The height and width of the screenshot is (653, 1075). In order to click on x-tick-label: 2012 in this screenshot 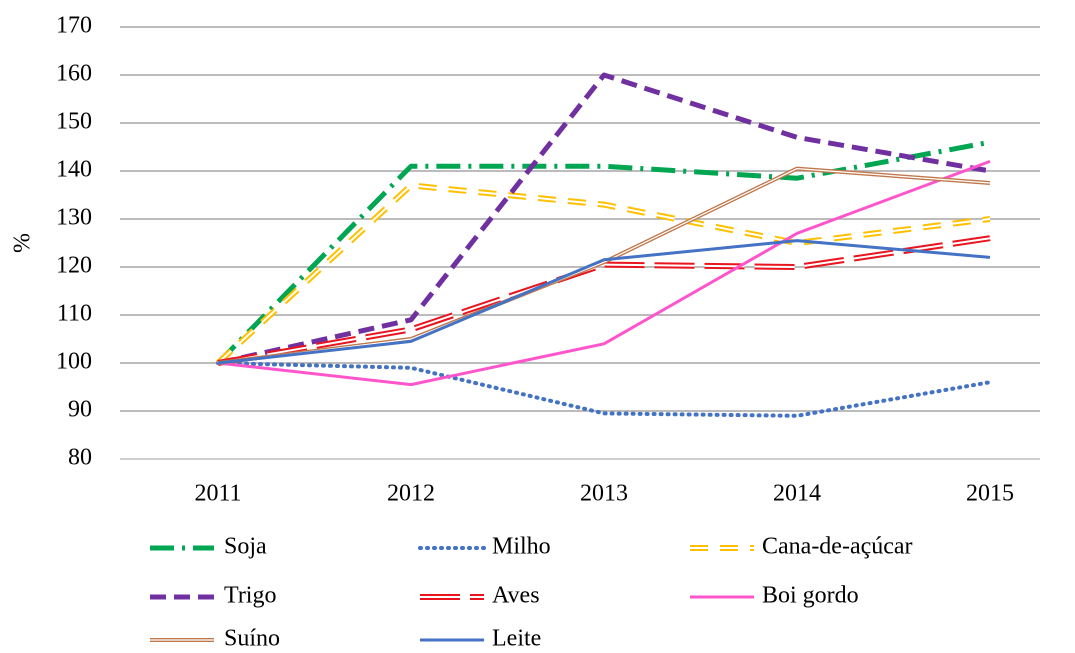, I will do `click(411, 494)`.